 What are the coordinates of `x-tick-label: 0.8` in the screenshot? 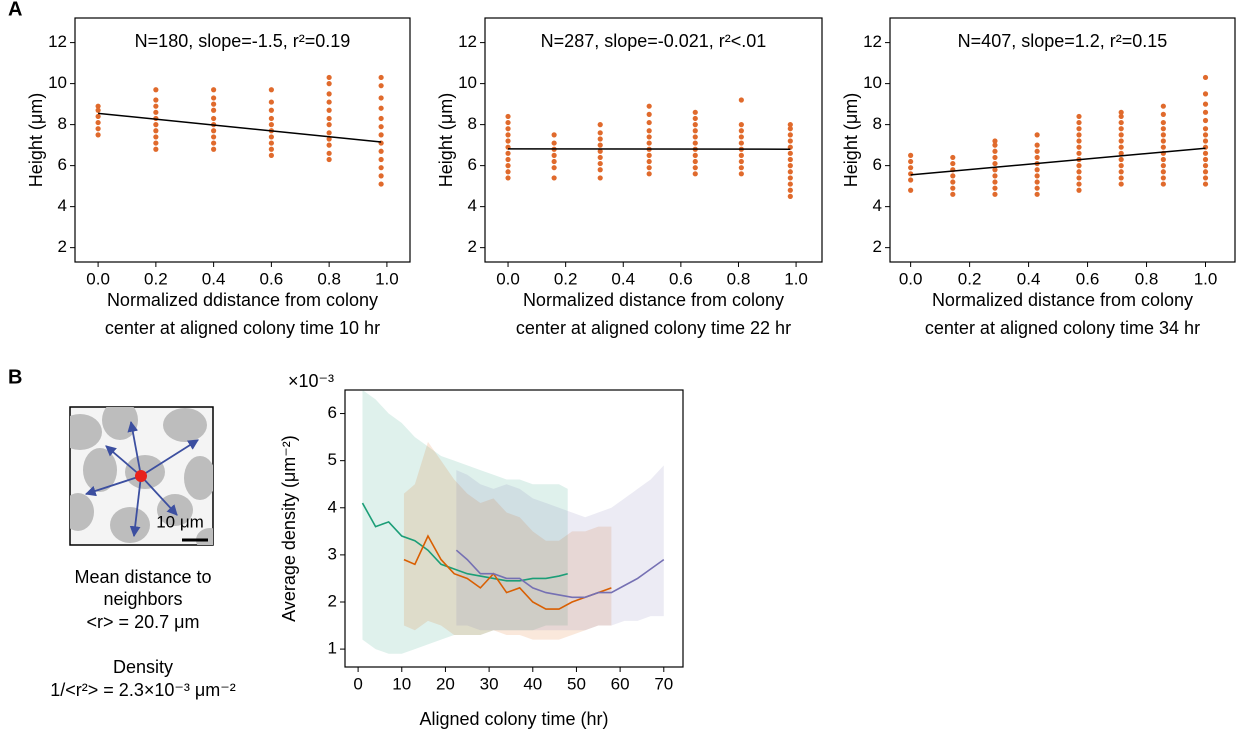 It's located at (329, 278).